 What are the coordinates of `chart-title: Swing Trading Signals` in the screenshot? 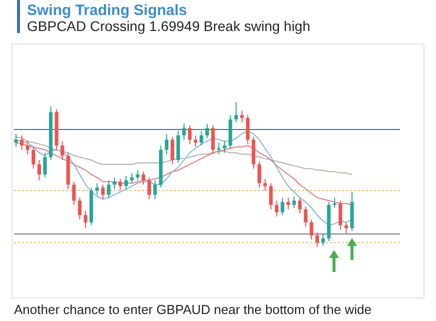 It's located at (107, 10).